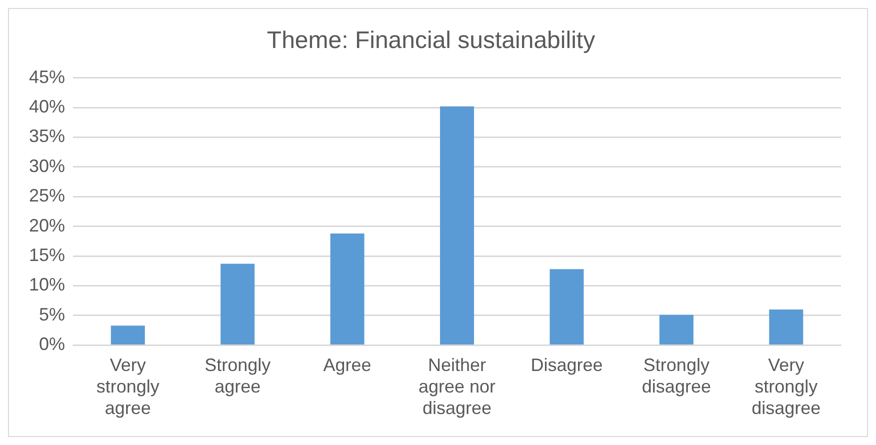  What do you see at coordinates (52, 314) in the screenshot?
I see `y-tick-label: 5%` at bounding box center [52, 314].